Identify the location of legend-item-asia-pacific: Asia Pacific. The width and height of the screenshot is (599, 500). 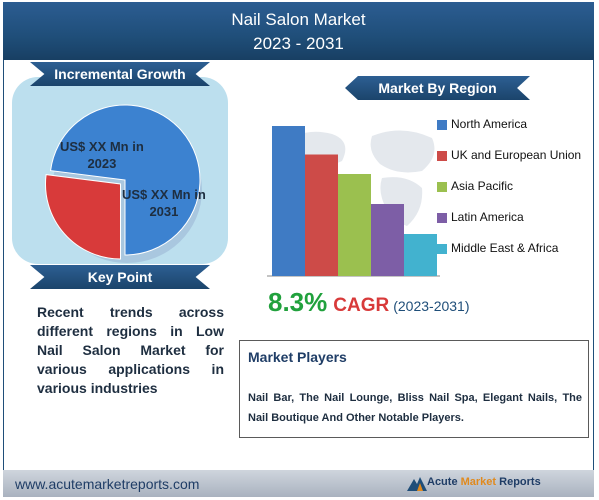
(517, 187).